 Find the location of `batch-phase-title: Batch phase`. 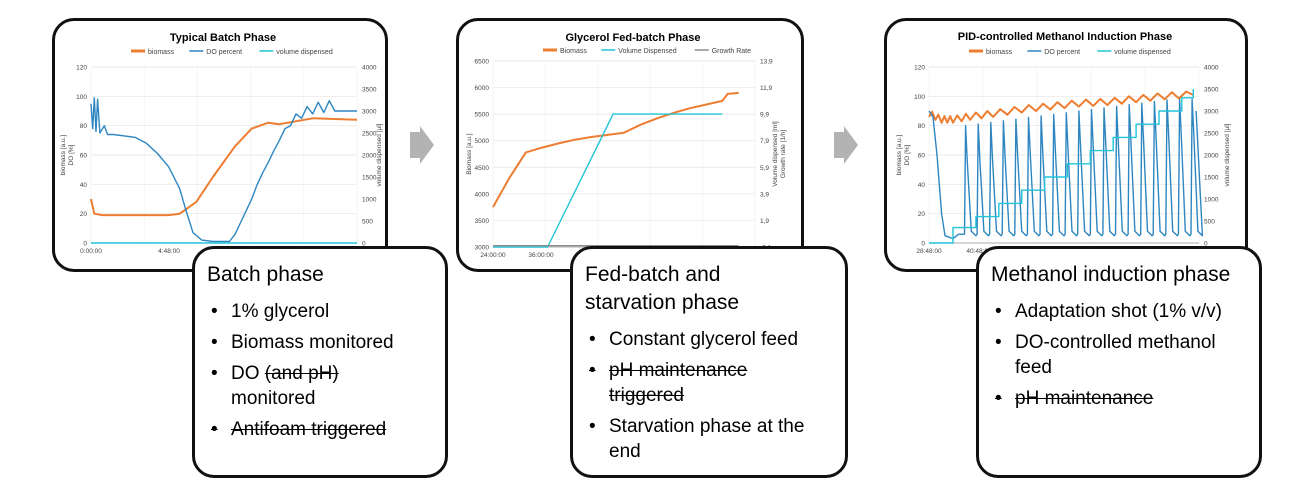

batch-phase-title: Batch phase is located at coordinates (265, 274).